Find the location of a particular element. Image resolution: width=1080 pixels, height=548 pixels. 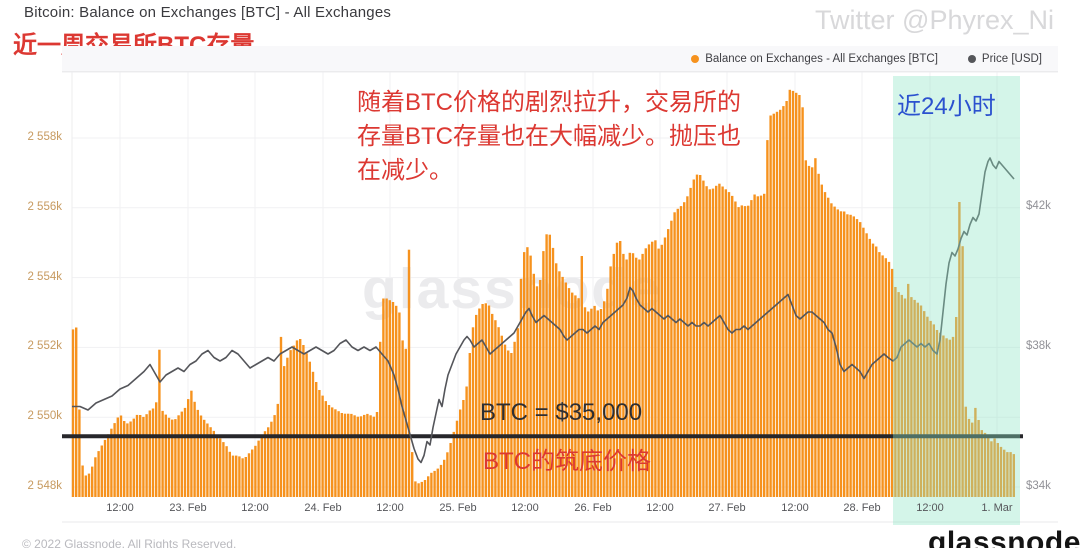

y-axis-right-tick-label: $38k is located at coordinates (1038, 346).